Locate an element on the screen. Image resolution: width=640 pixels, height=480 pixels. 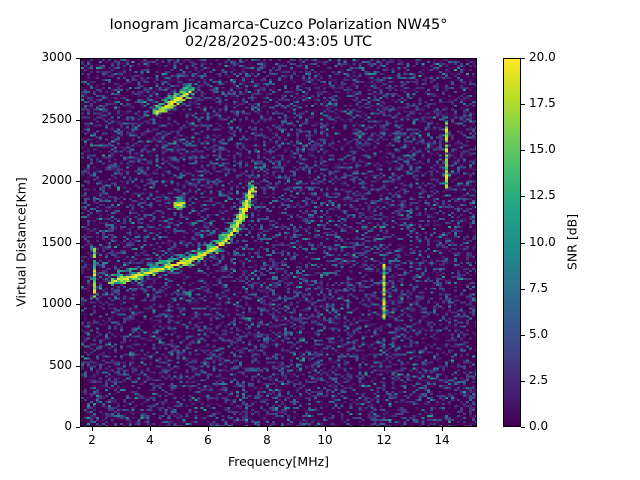
x-tick-label: 10 is located at coordinates (325, 440).